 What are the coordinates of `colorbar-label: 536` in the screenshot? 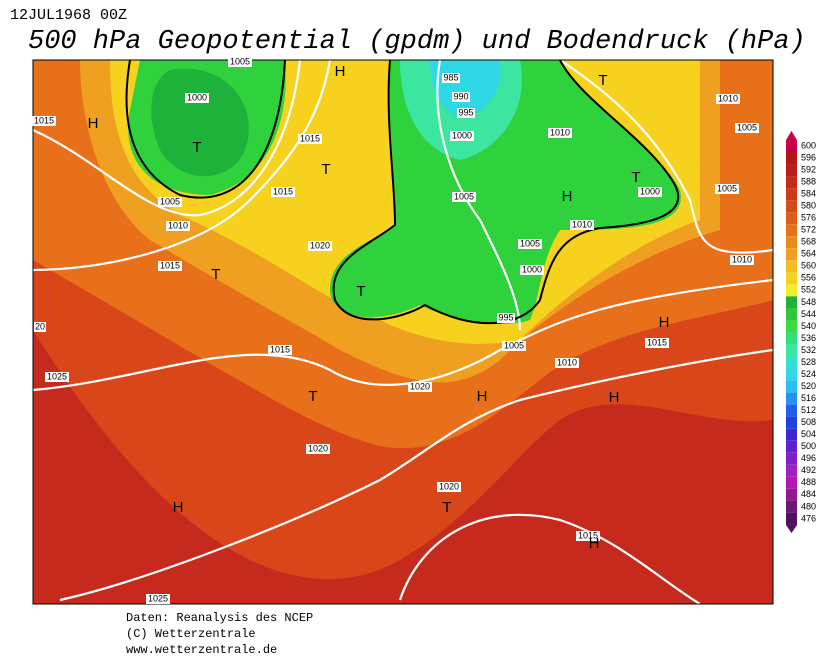 It's located at (808, 338).